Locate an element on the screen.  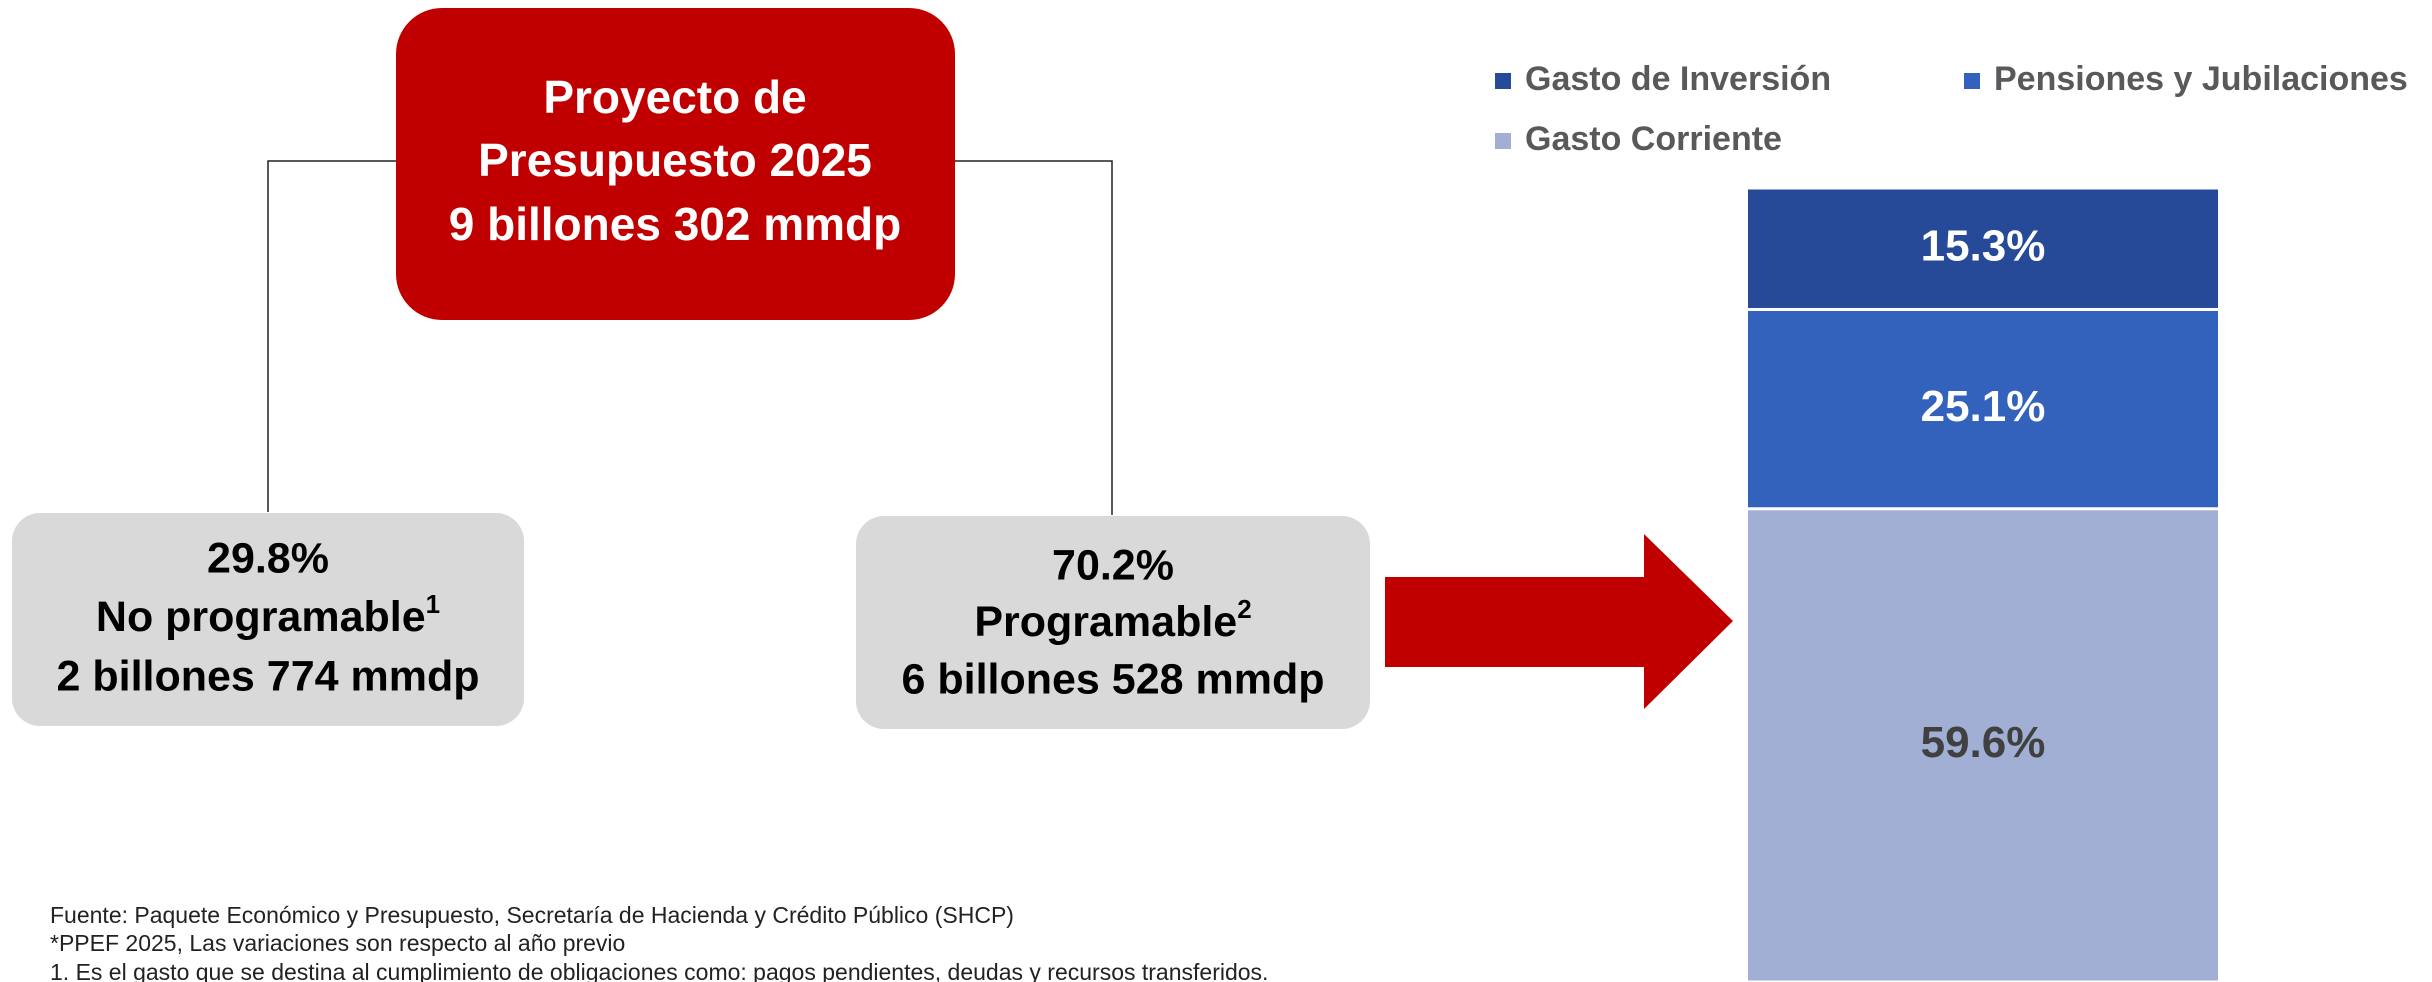
root-line: Presupuesto 2025 is located at coordinates (675, 160).